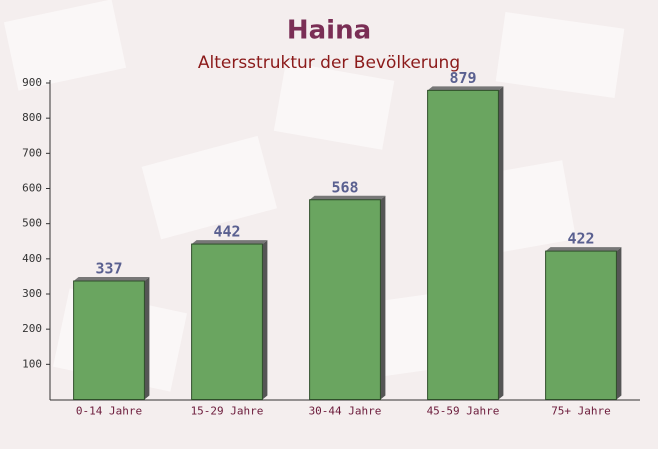 The image size is (658, 449). Describe the element at coordinates (329, 31) in the screenshot. I see `chart-title: Haina` at that location.